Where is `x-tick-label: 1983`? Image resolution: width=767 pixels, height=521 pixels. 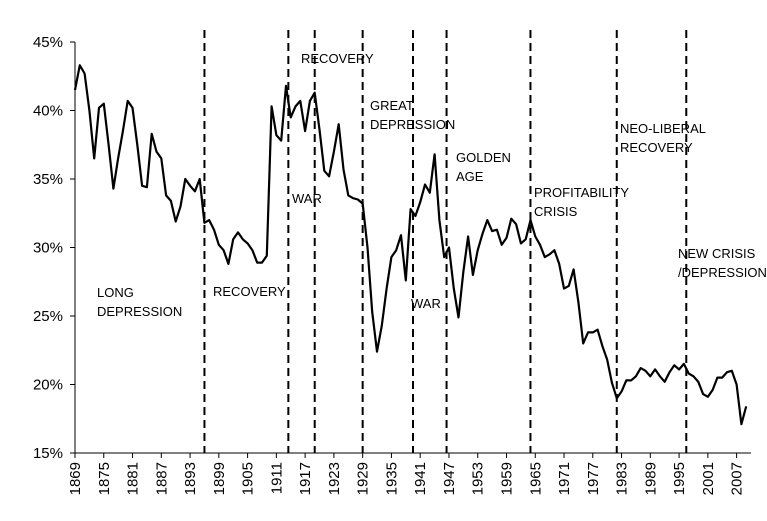 x-tick-label: 1983 is located at coordinates (622, 478).